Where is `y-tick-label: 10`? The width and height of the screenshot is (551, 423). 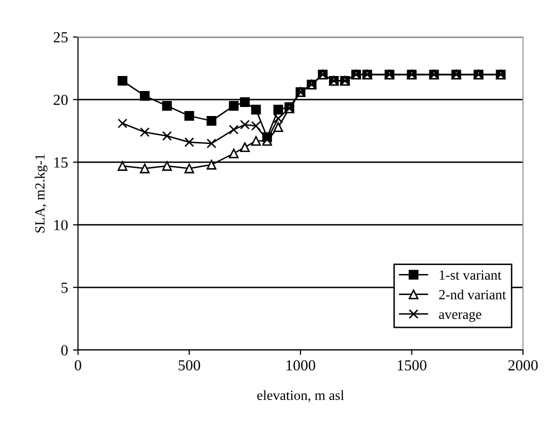 y-tick-label: 10 is located at coordinates (61, 225).